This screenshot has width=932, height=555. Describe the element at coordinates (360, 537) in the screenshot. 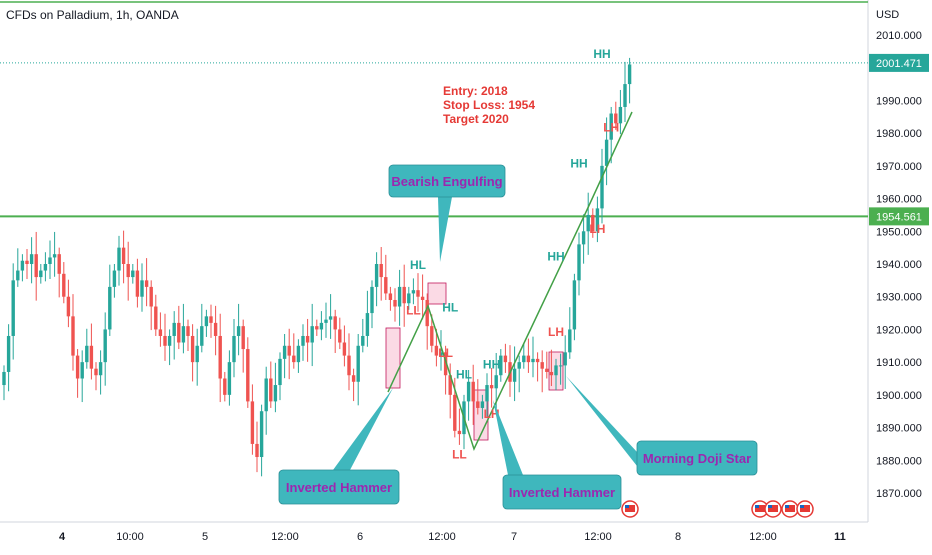

I see `x-tick-label: 6` at that location.